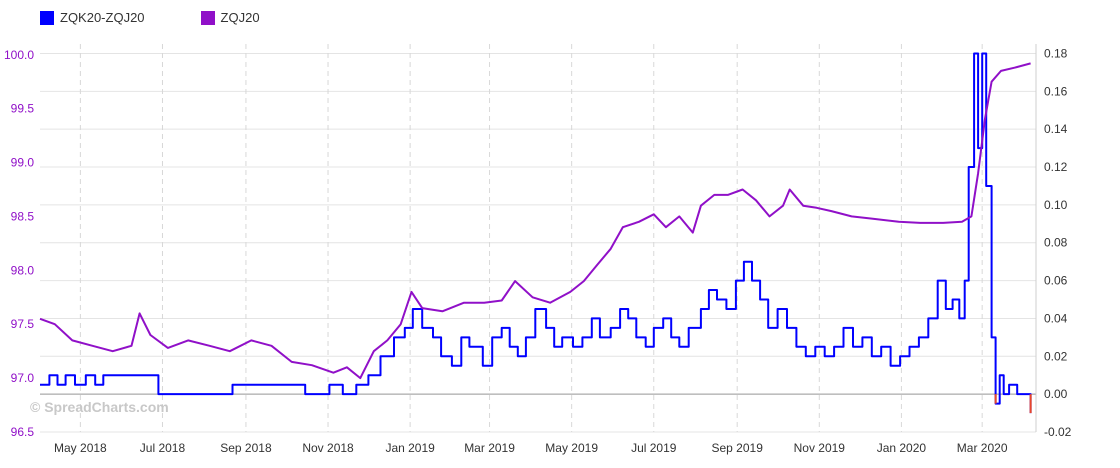 This screenshot has height=468, width=1120. What do you see at coordinates (982, 448) in the screenshot?
I see `x-tick-label-11: Mar 2020` at bounding box center [982, 448].